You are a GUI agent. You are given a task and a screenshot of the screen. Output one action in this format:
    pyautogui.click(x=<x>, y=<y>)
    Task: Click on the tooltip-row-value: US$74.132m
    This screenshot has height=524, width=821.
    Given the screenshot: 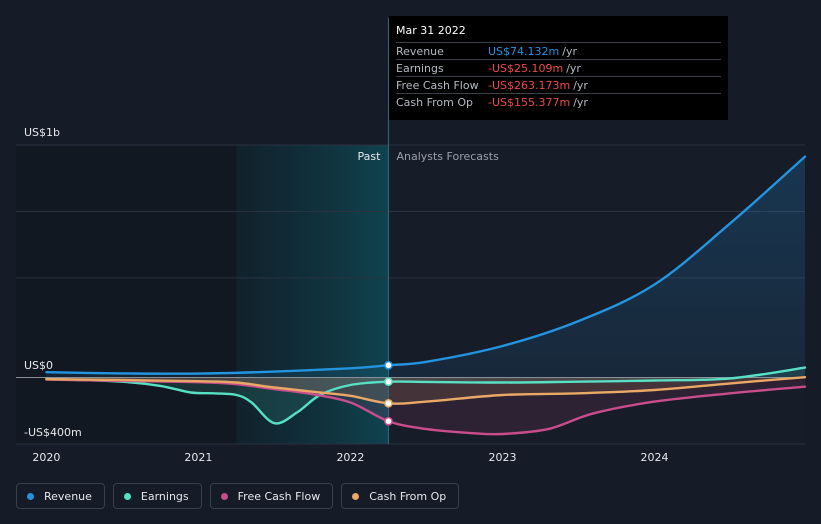 What is the action you would take?
    pyautogui.click(x=524, y=51)
    